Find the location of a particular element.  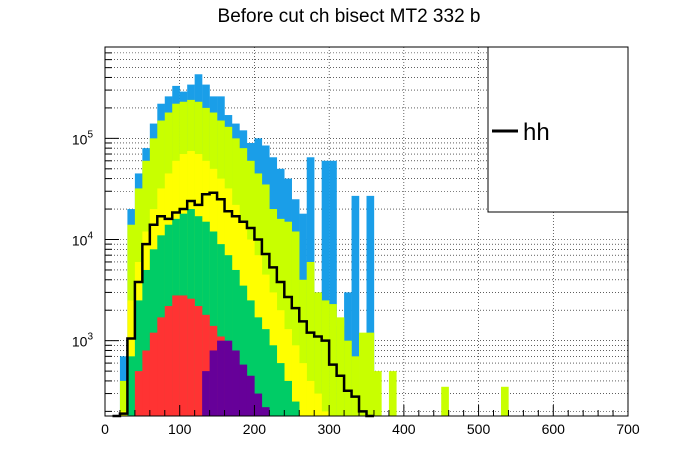

x-tick-label: 300 is located at coordinates (329, 429).